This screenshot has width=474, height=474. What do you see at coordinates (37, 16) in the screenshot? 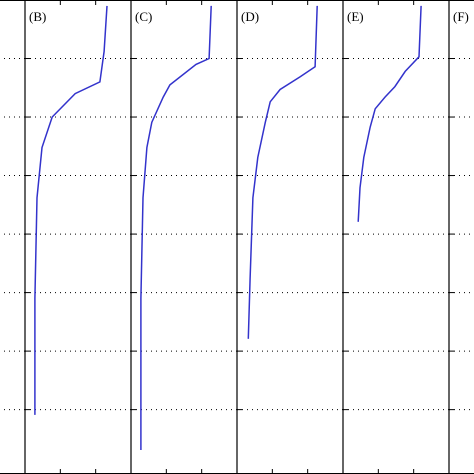
I see `panel-label: (B)` at bounding box center [37, 16].